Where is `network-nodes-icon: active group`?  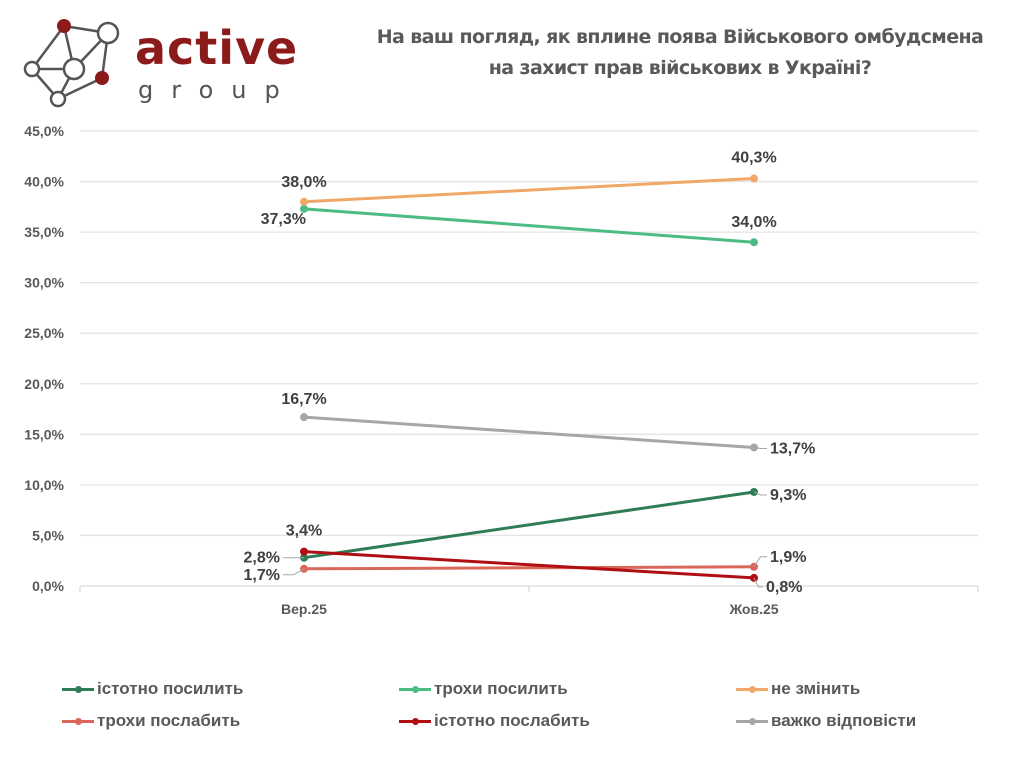
network-nodes-icon: active group is located at coordinates (160, 63).